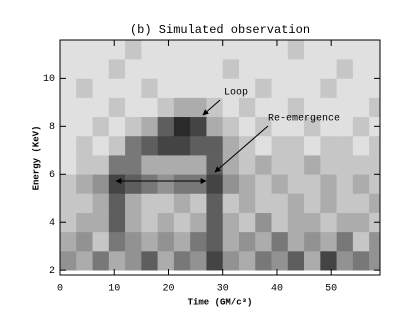 The image size is (415, 332). Describe the element at coordinates (52, 271) in the screenshot. I see `y-tick-label: 2` at that location.